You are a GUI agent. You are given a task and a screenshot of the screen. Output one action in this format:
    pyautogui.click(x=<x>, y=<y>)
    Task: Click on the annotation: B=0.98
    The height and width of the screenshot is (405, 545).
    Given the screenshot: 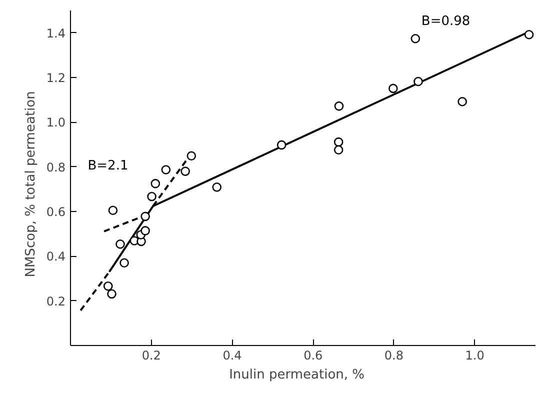 What is the action you would take?
    pyautogui.click(x=445, y=21)
    